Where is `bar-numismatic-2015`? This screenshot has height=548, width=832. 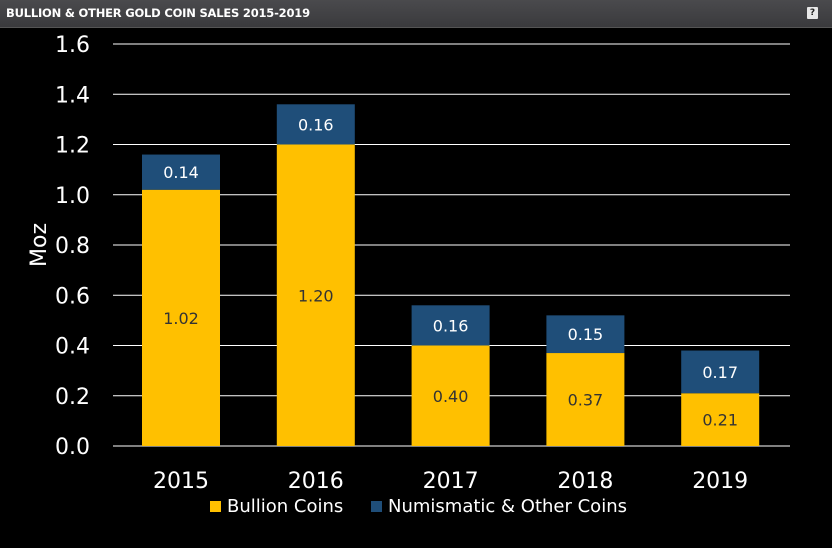
bar-numismatic-2015 is located at coordinates (181, 172).